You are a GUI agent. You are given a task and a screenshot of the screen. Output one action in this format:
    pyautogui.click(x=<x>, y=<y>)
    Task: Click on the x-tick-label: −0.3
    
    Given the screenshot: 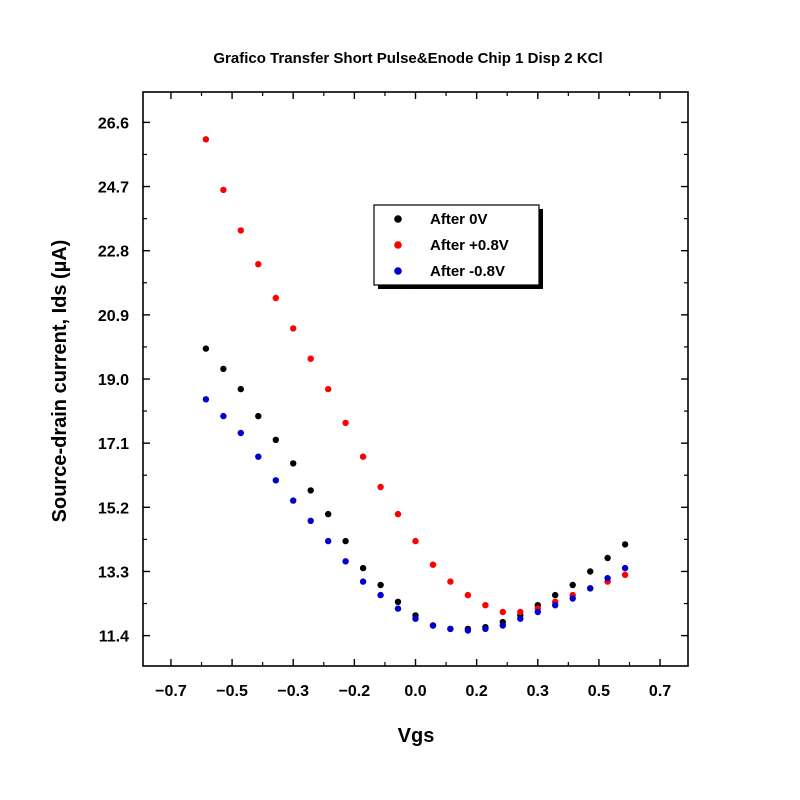 What is the action you would take?
    pyautogui.click(x=293, y=691)
    